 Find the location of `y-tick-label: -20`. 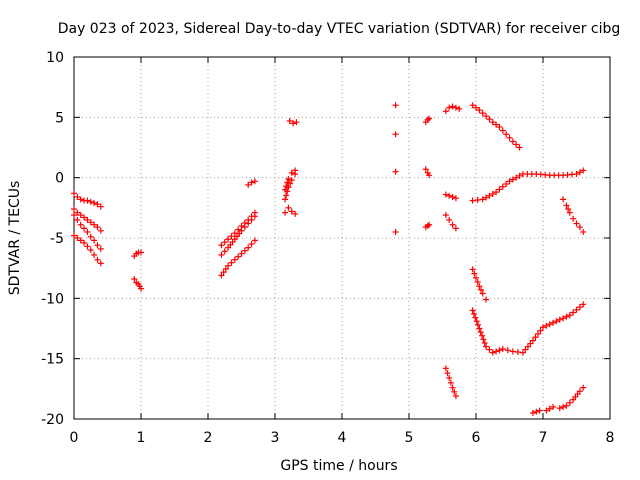

y-tick-label: -20 is located at coordinates (52, 420).